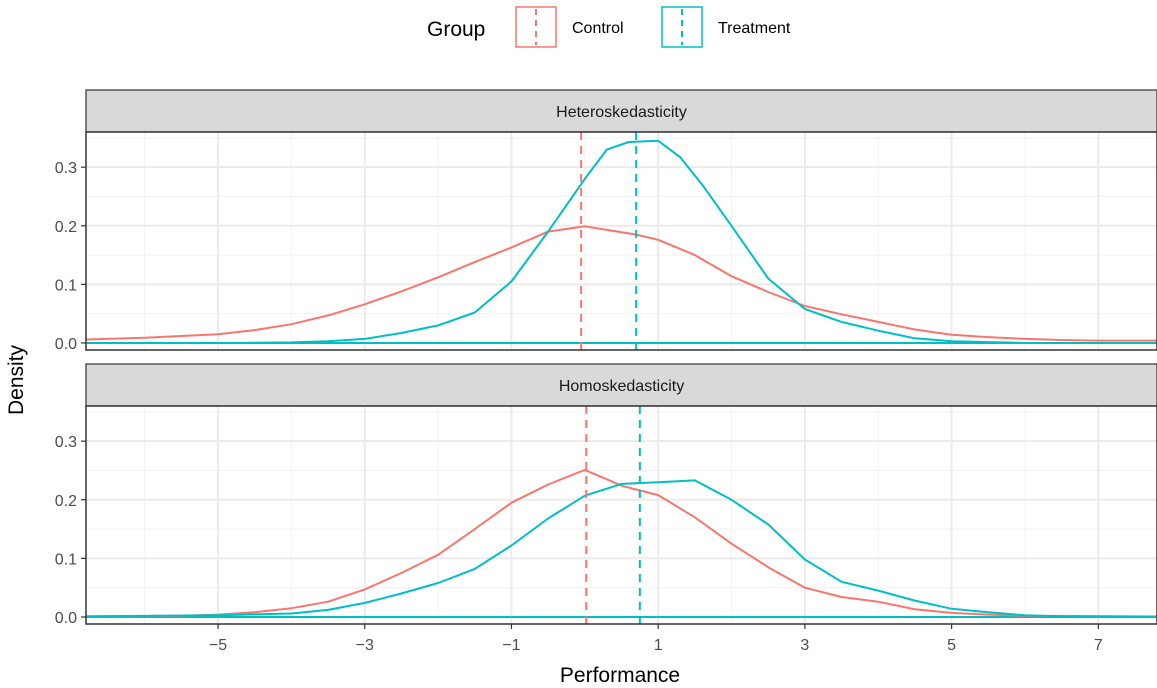  I want to click on legend-key-treatment, so click(682, 27).